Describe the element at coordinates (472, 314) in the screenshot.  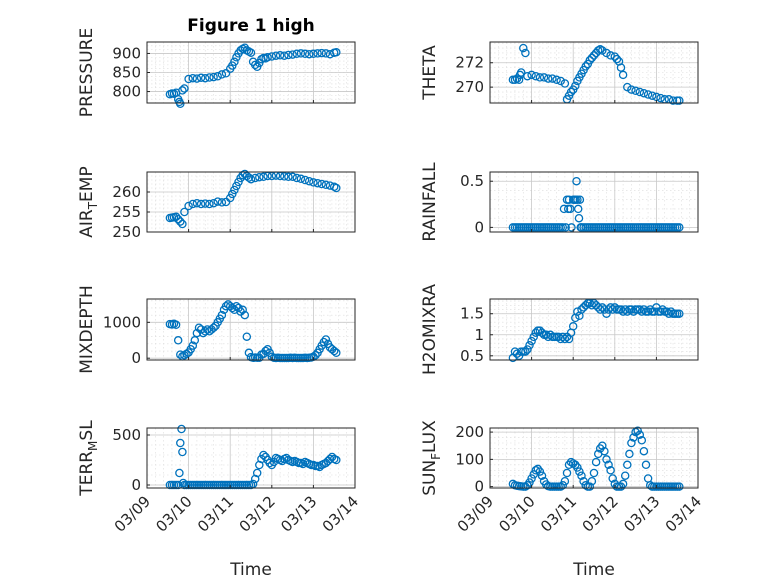
I see `y-tick-label: 1.5` at that location.